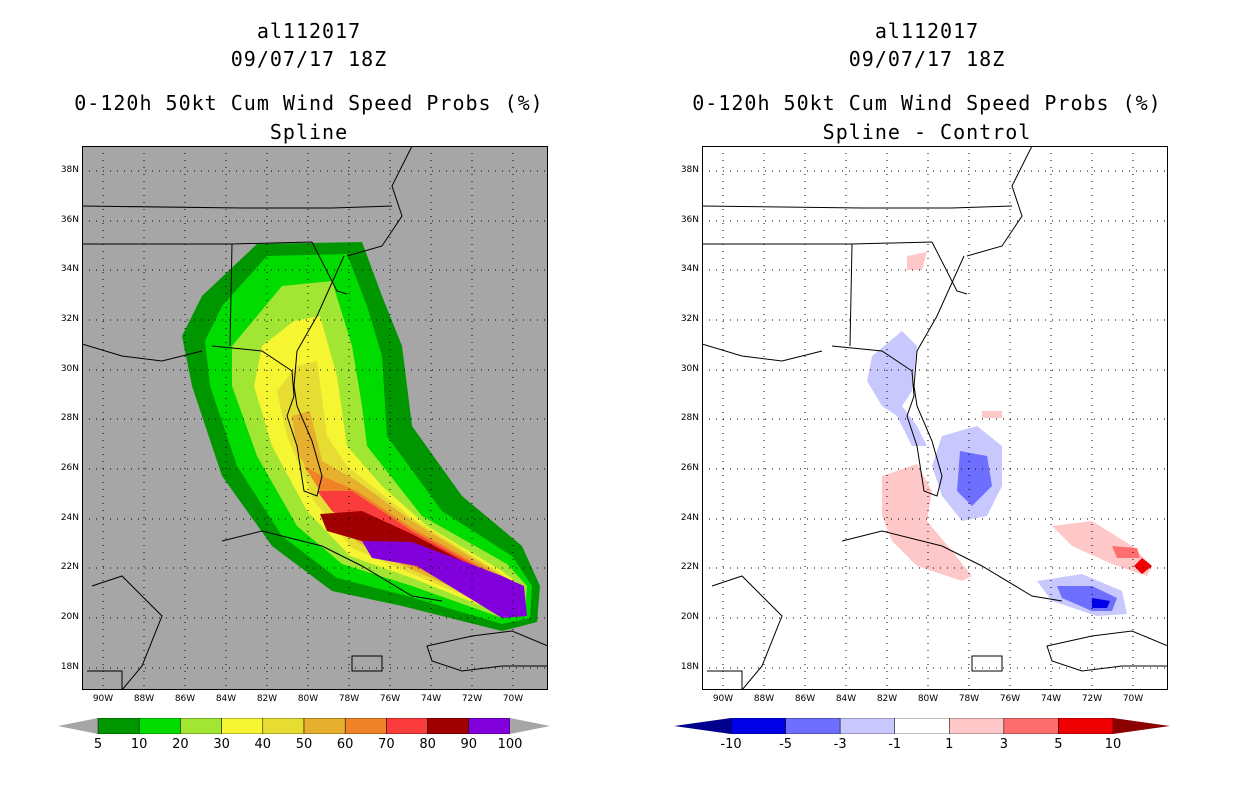  I want to click on lat-label: 18N, so click(689, 667).